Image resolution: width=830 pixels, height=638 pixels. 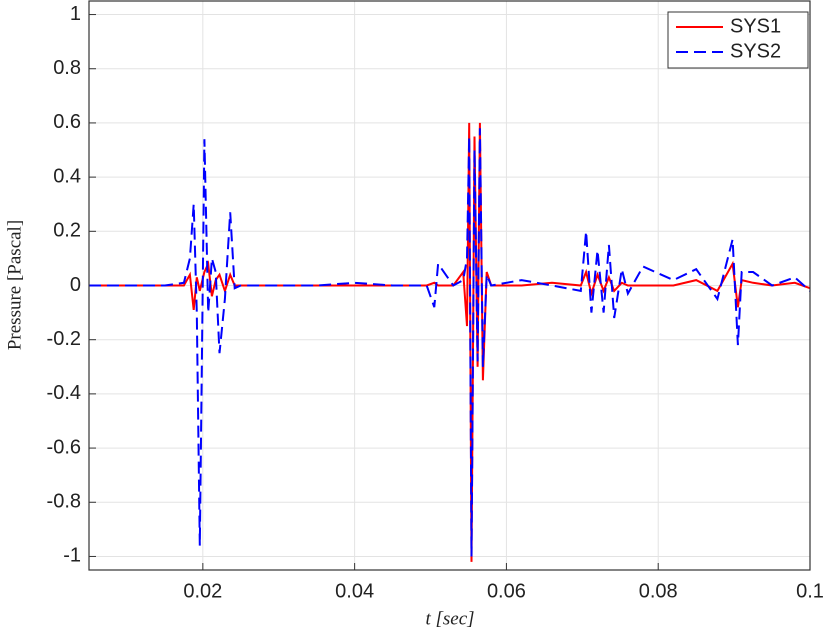 What do you see at coordinates (72, 556) in the screenshot?
I see `y-tick-label: -1` at bounding box center [72, 556].